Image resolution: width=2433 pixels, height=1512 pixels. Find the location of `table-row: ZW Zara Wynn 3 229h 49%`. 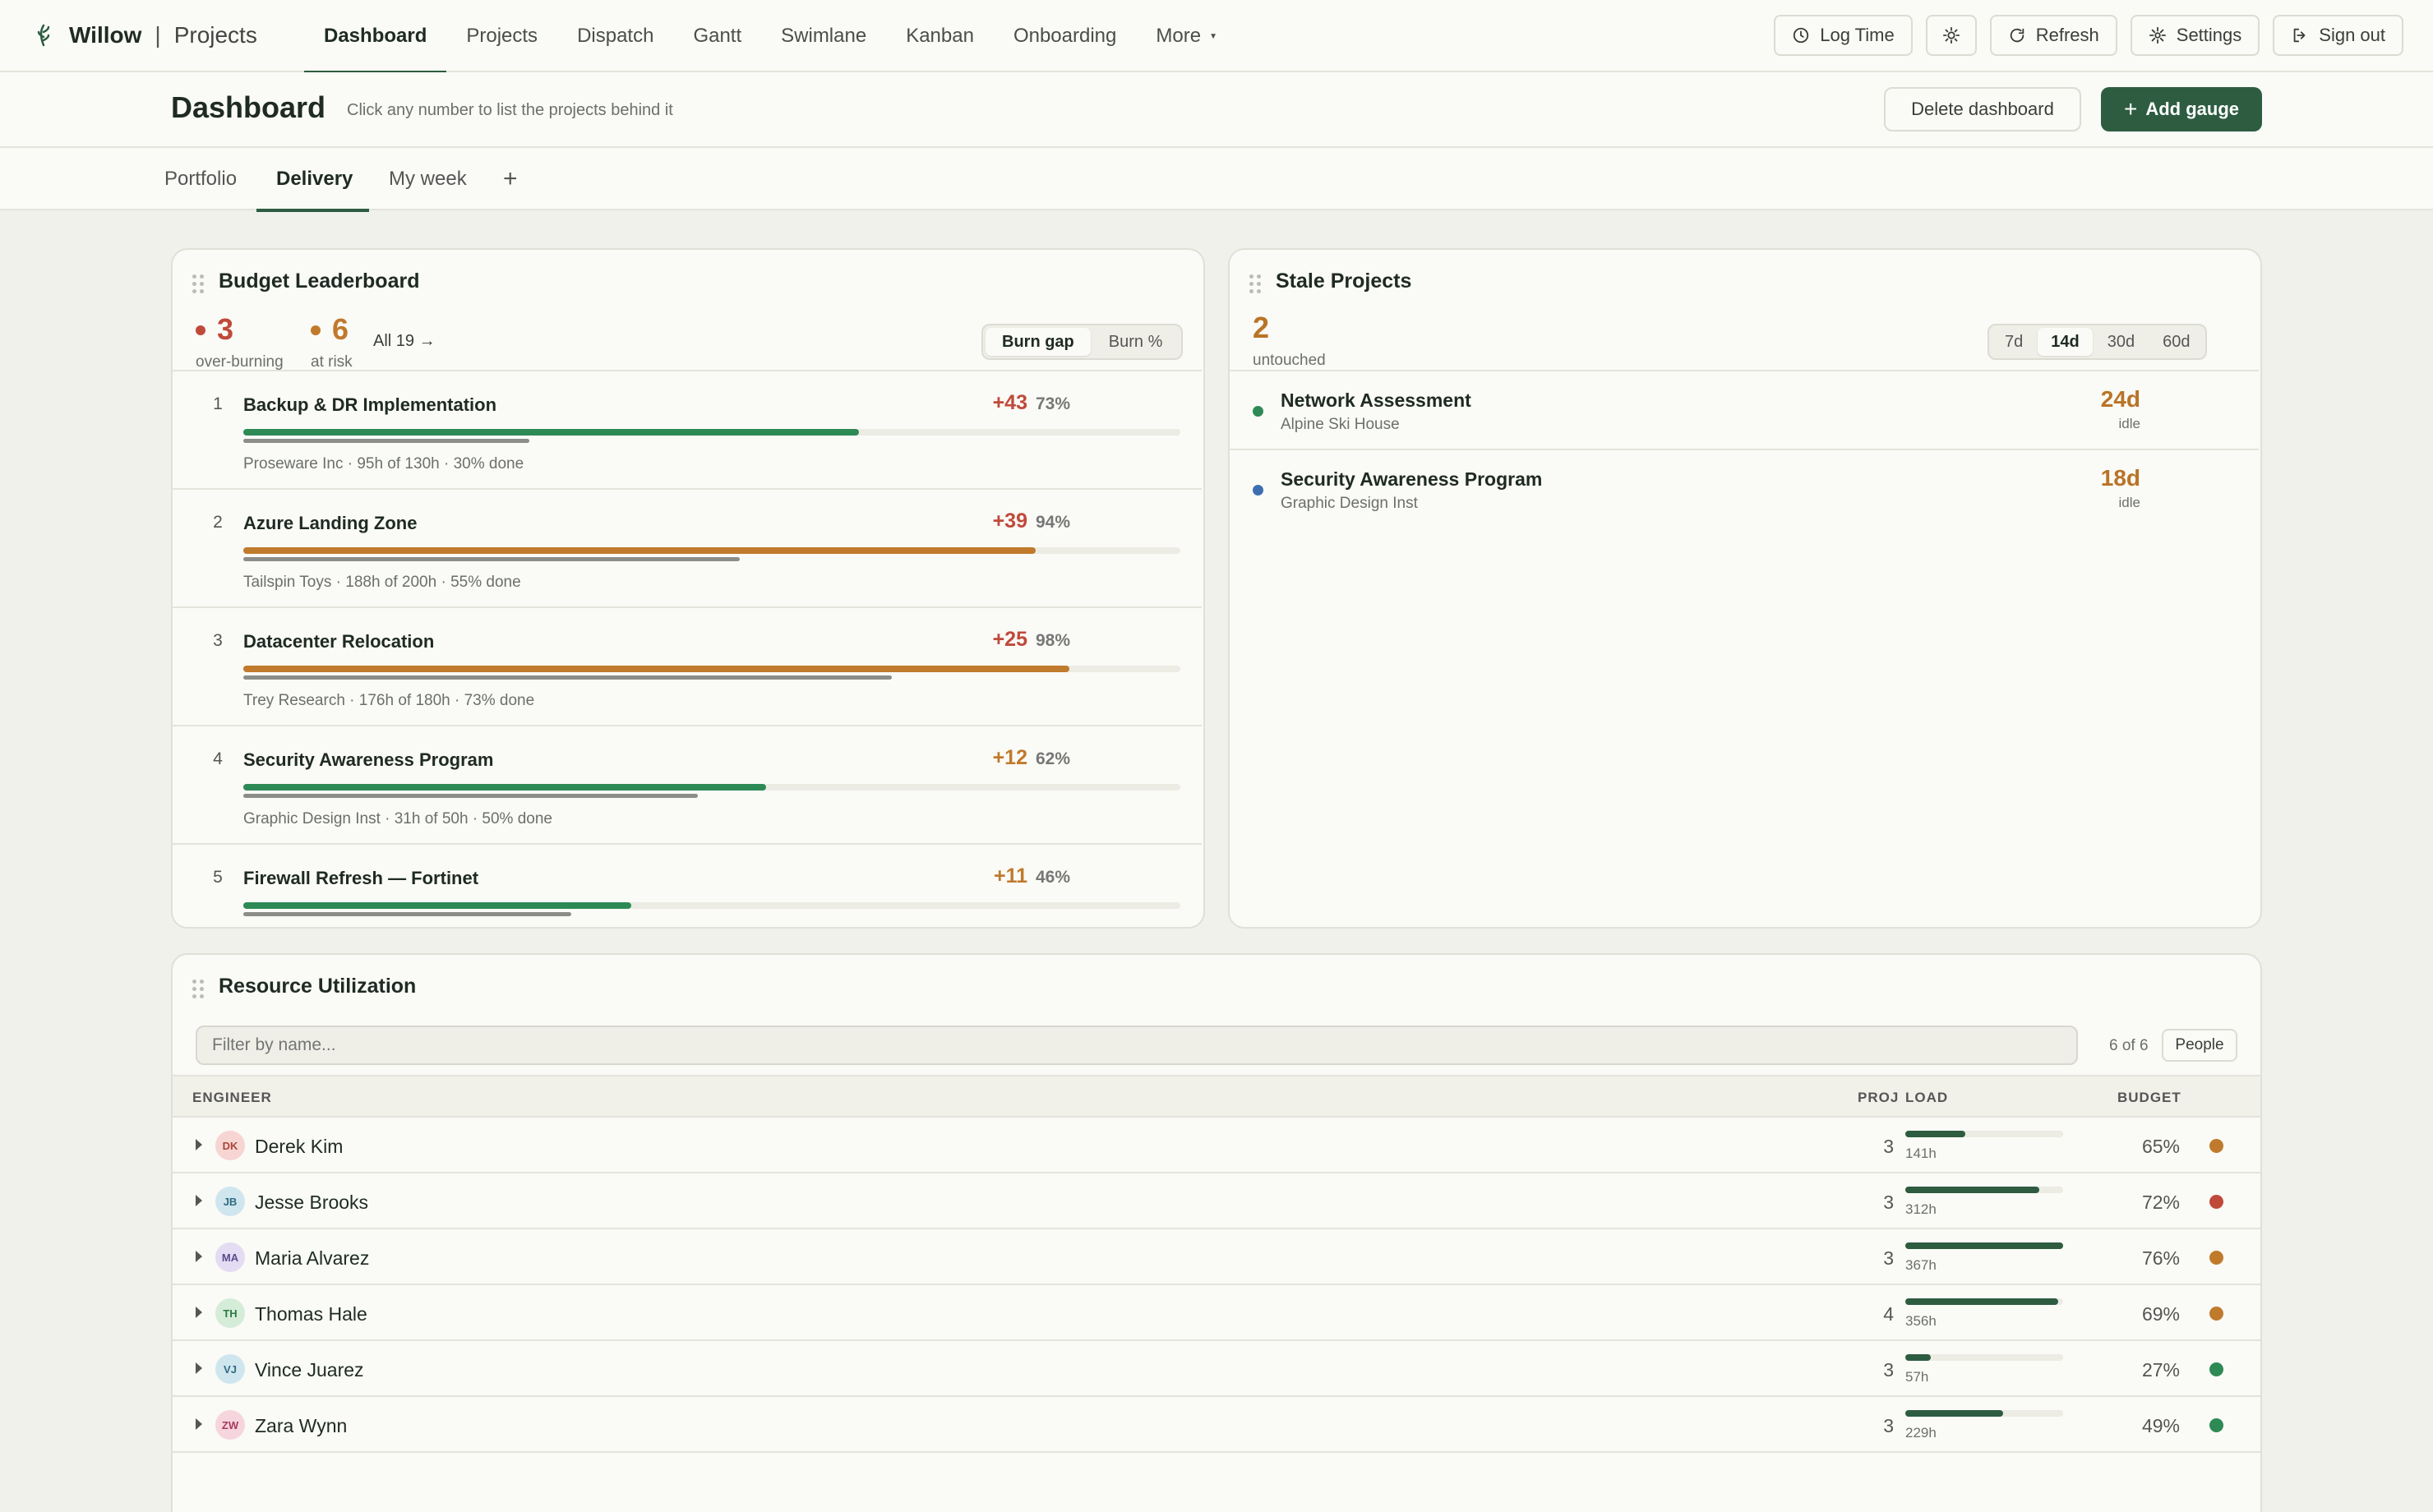

table-row: ZW Zara Wynn 3 229h 49% is located at coordinates (1216, 1425).